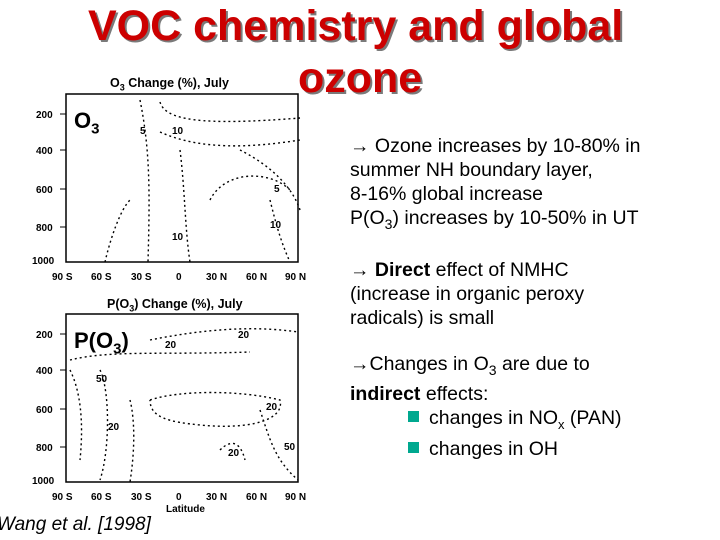  I want to click on bottom-contour-label-20d: 20, so click(234, 453).